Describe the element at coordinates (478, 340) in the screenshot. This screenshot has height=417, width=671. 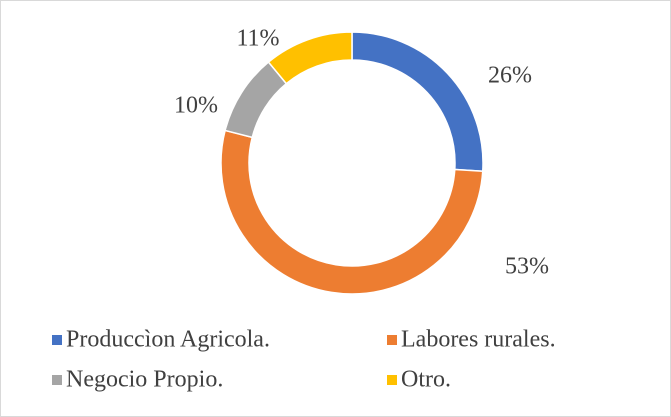
I see `legend-label: Labores rurales.` at that location.